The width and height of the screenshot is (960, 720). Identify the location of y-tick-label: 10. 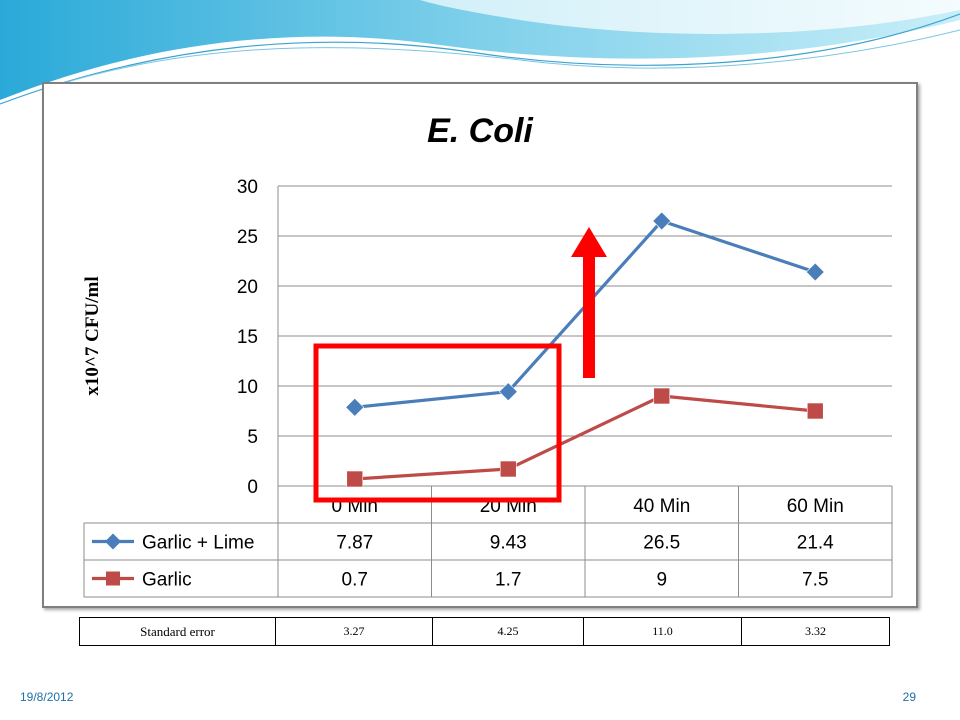
(247, 387).